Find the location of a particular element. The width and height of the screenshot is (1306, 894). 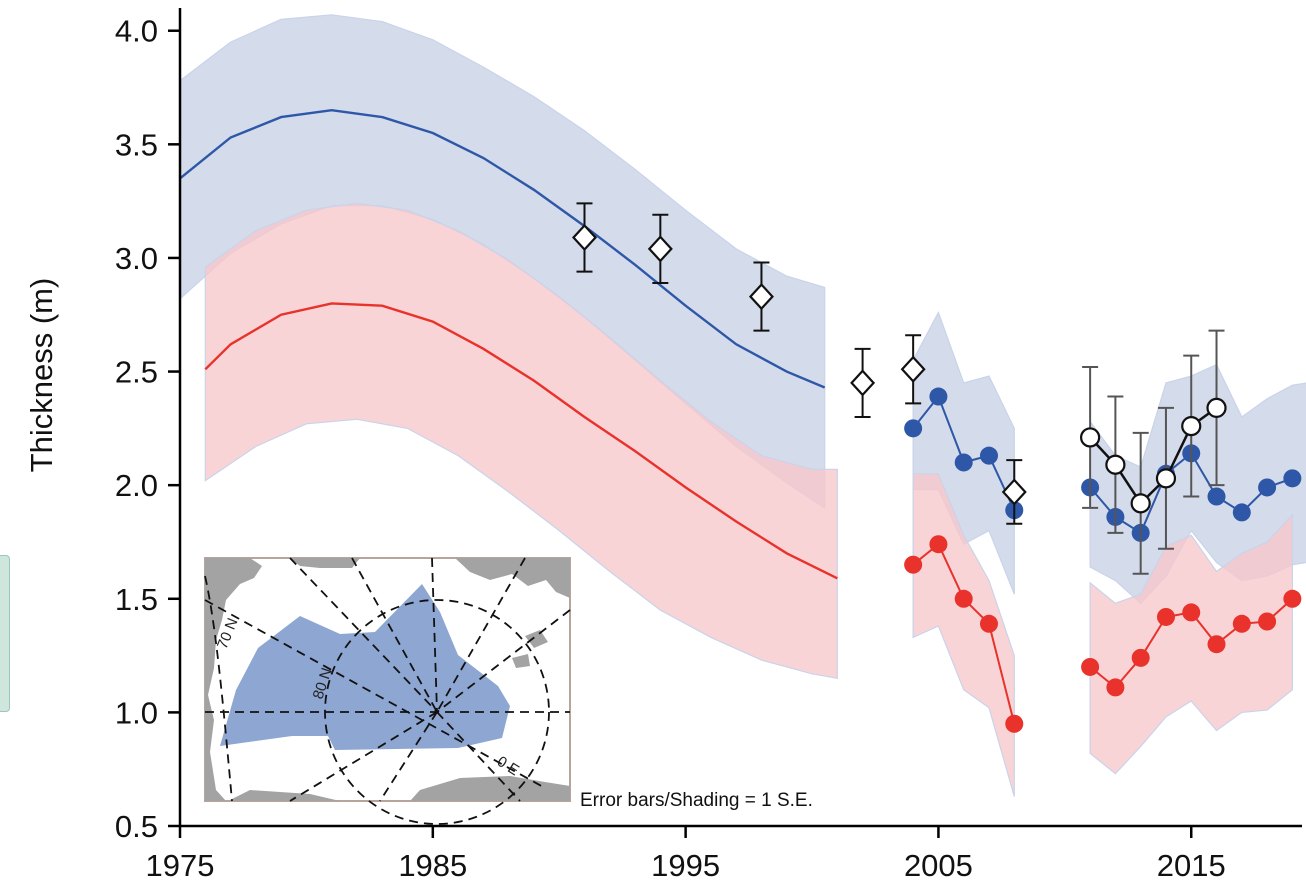

inset-map-graticule is located at coordinates (387, 691).